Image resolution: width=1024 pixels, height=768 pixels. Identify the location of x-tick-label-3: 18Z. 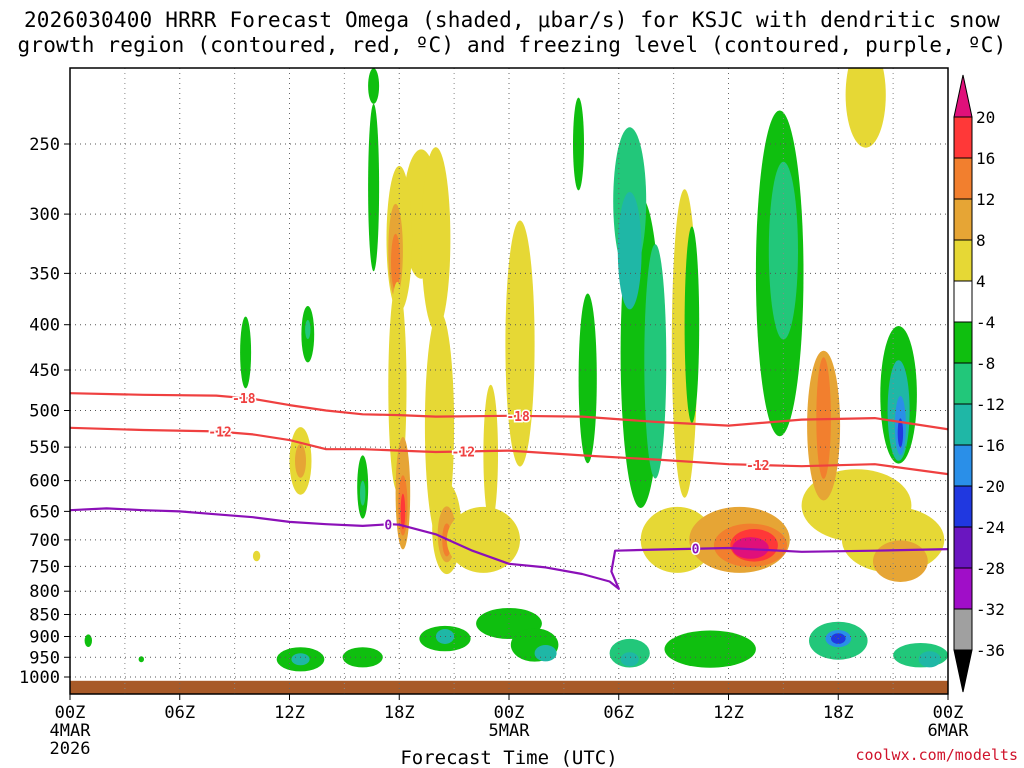
(399, 713).